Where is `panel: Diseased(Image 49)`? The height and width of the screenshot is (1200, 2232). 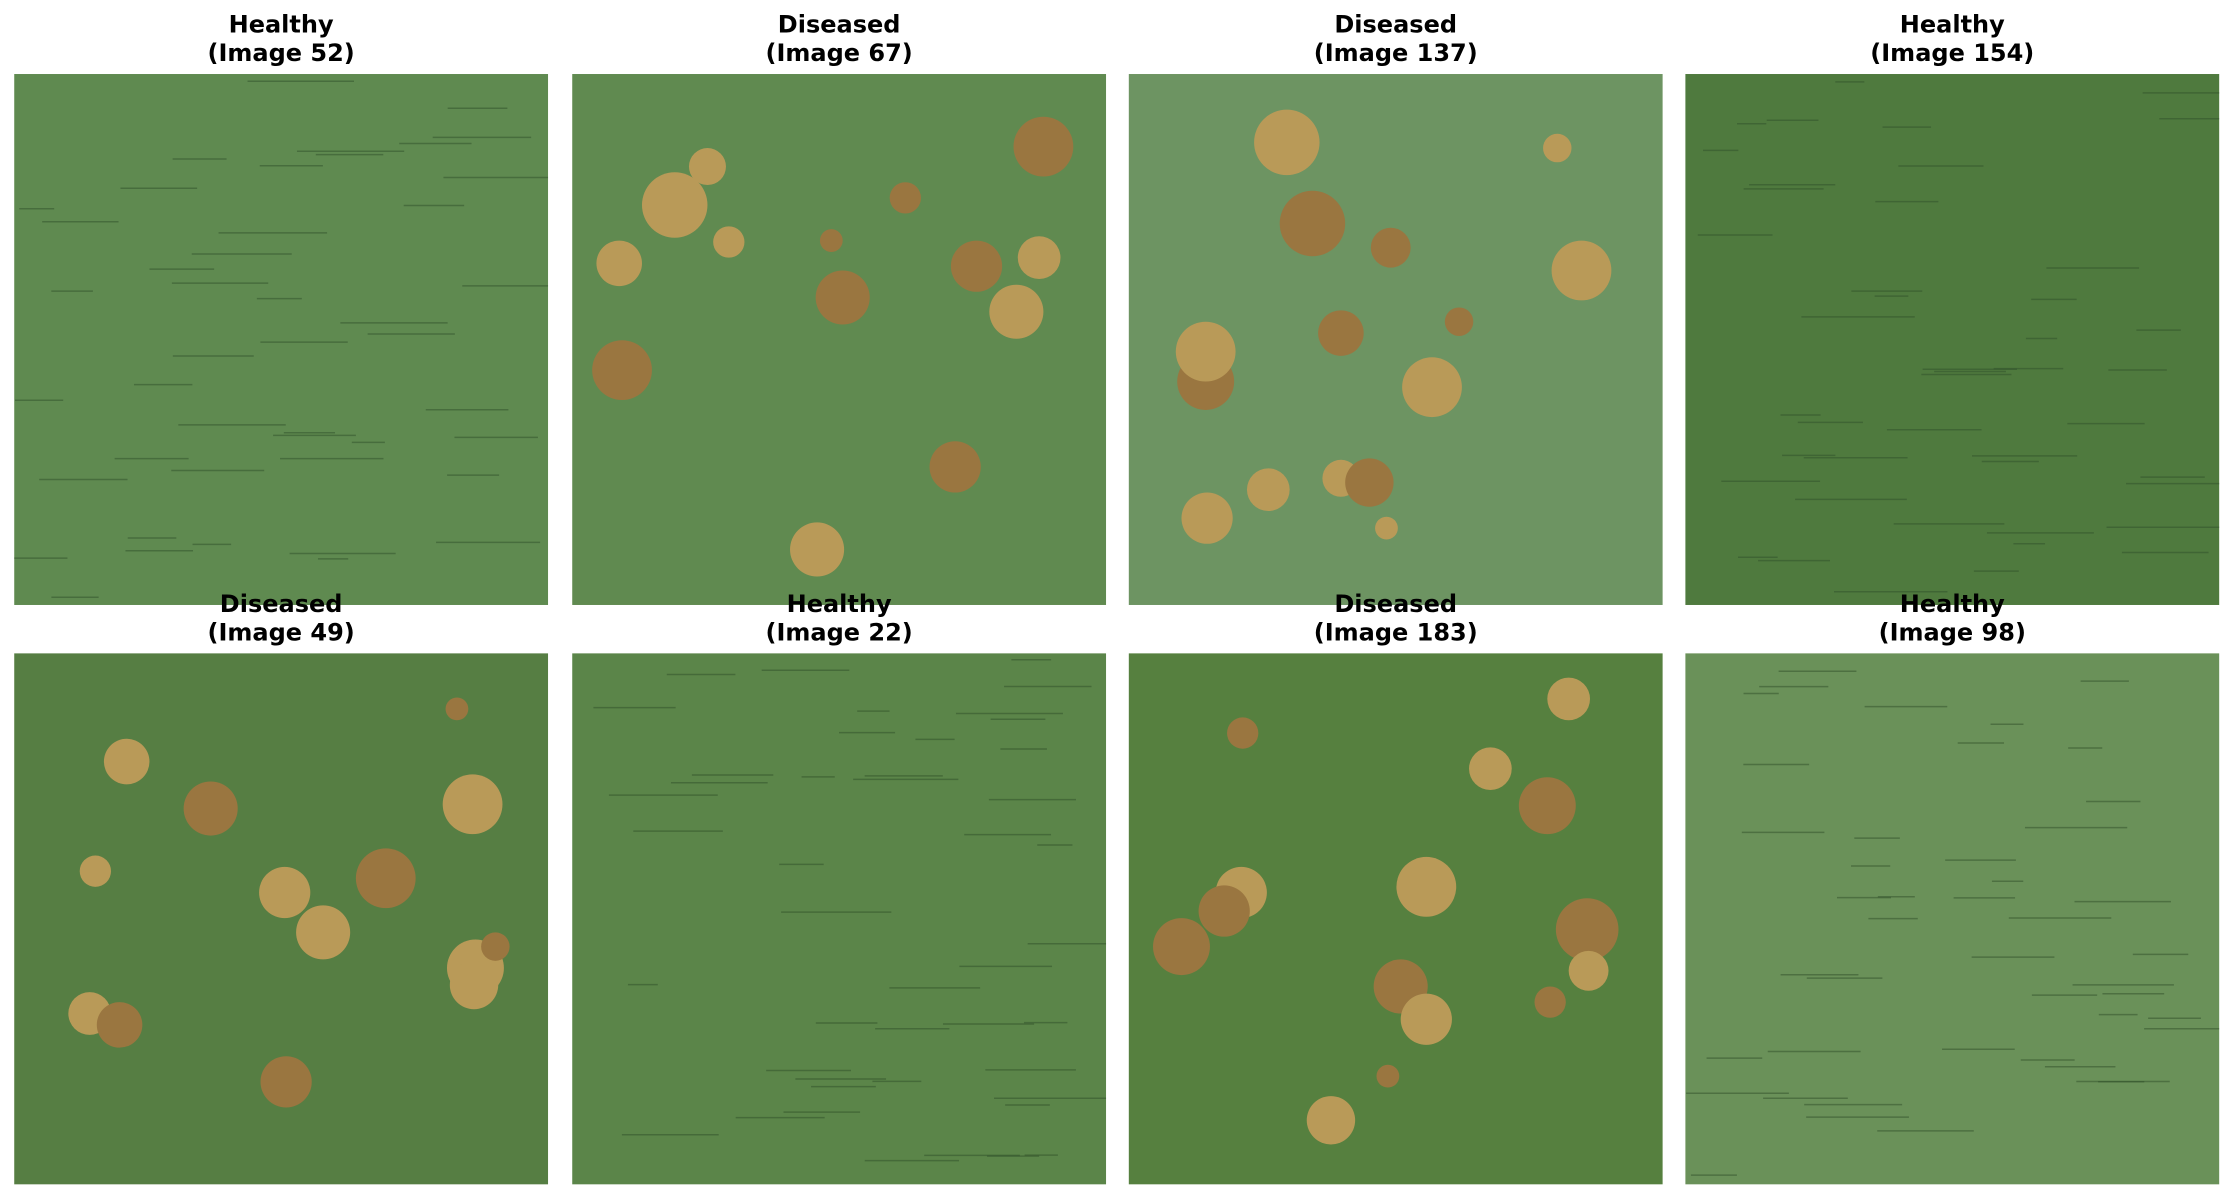 panel: Diseased(Image 49) is located at coordinates (281, 887).